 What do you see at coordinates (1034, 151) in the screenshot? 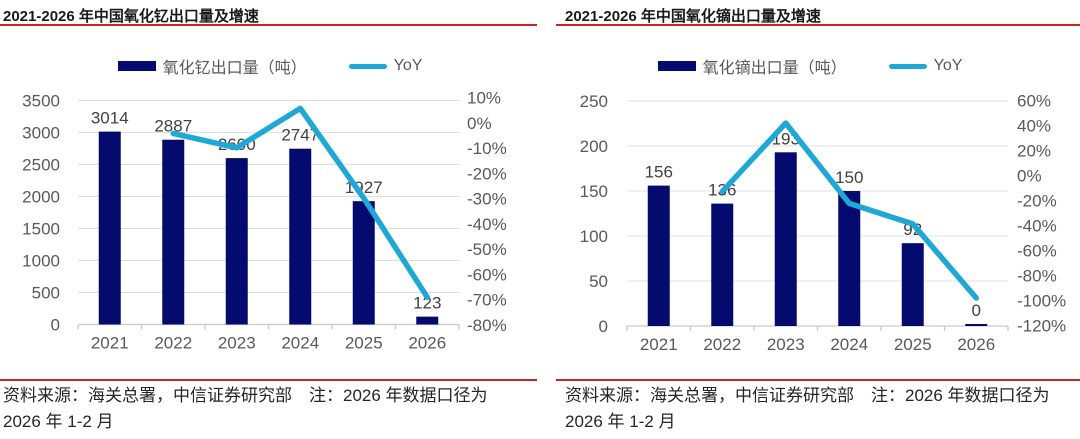
I see `right-axis-tick-label: 20%` at bounding box center [1034, 151].